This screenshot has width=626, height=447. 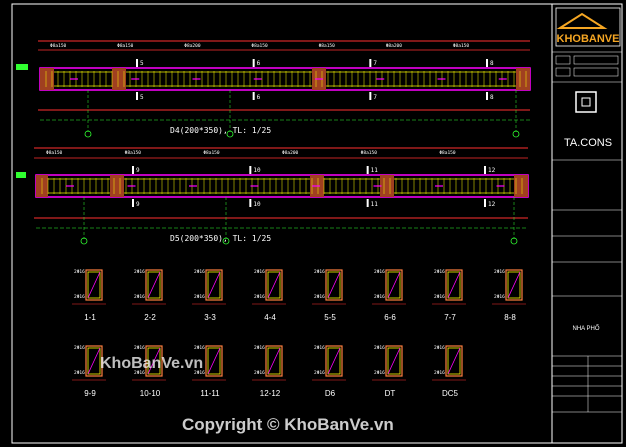 What do you see at coordinates (375, 97) in the screenshot?
I see `cut-mark-label: 7` at bounding box center [375, 97].